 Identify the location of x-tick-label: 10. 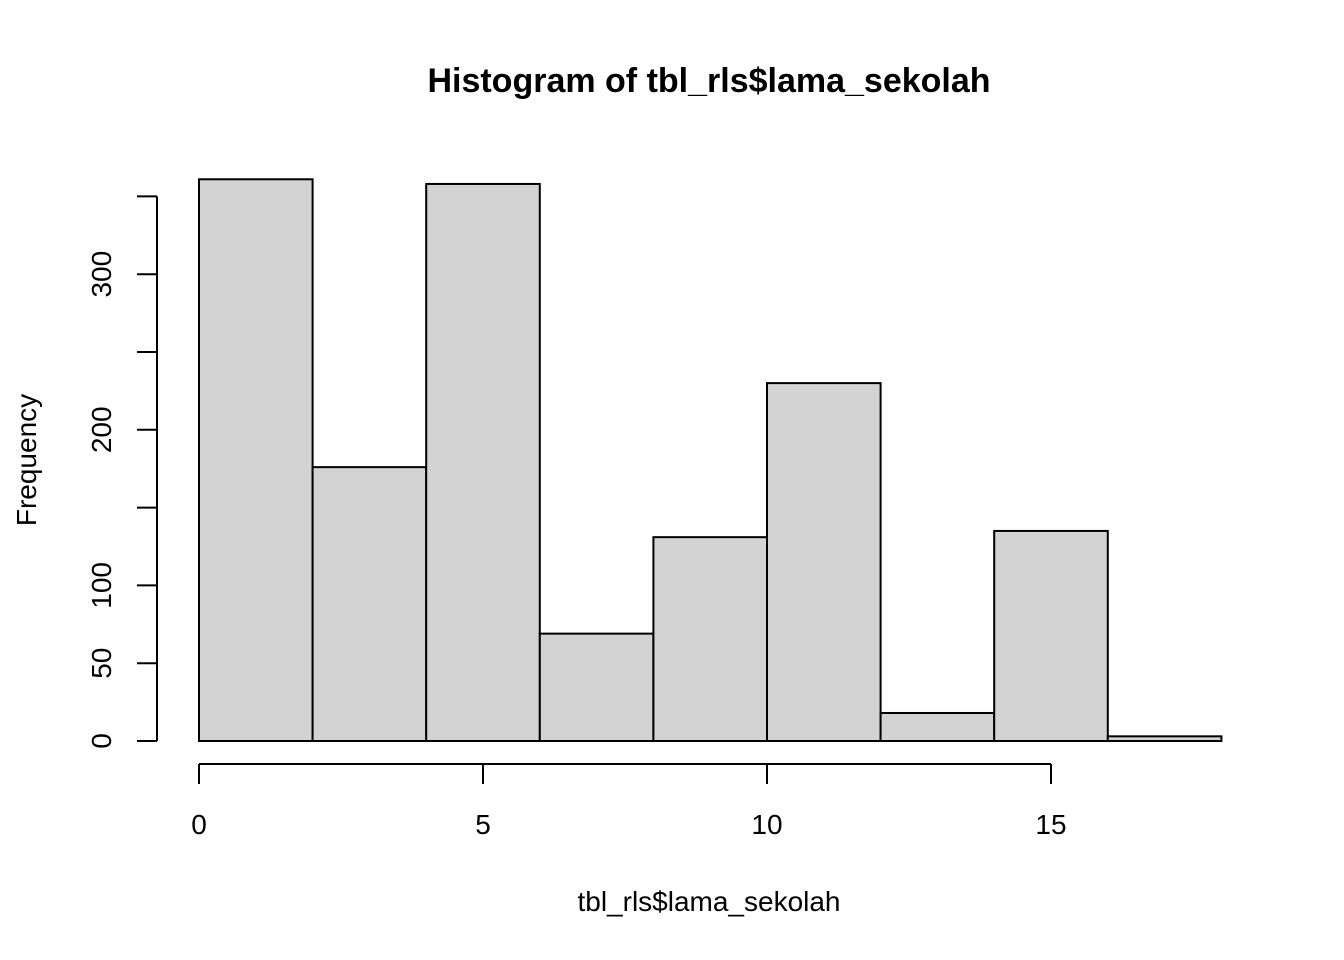
(766, 824).